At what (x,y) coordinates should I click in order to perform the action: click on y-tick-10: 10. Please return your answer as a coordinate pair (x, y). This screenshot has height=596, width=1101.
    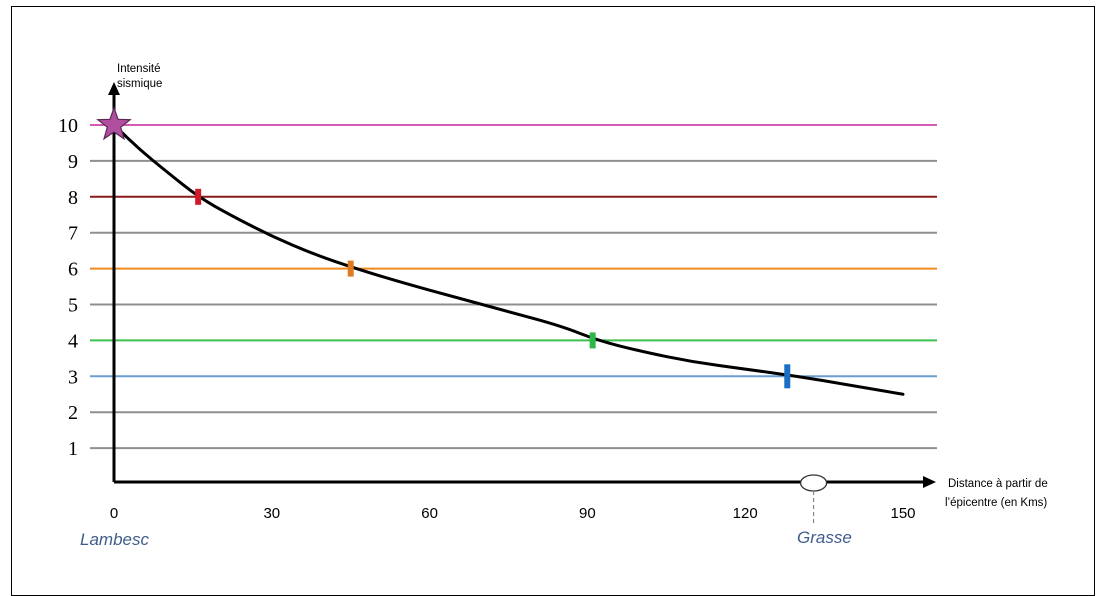
    Looking at the image, I should click on (68, 126).